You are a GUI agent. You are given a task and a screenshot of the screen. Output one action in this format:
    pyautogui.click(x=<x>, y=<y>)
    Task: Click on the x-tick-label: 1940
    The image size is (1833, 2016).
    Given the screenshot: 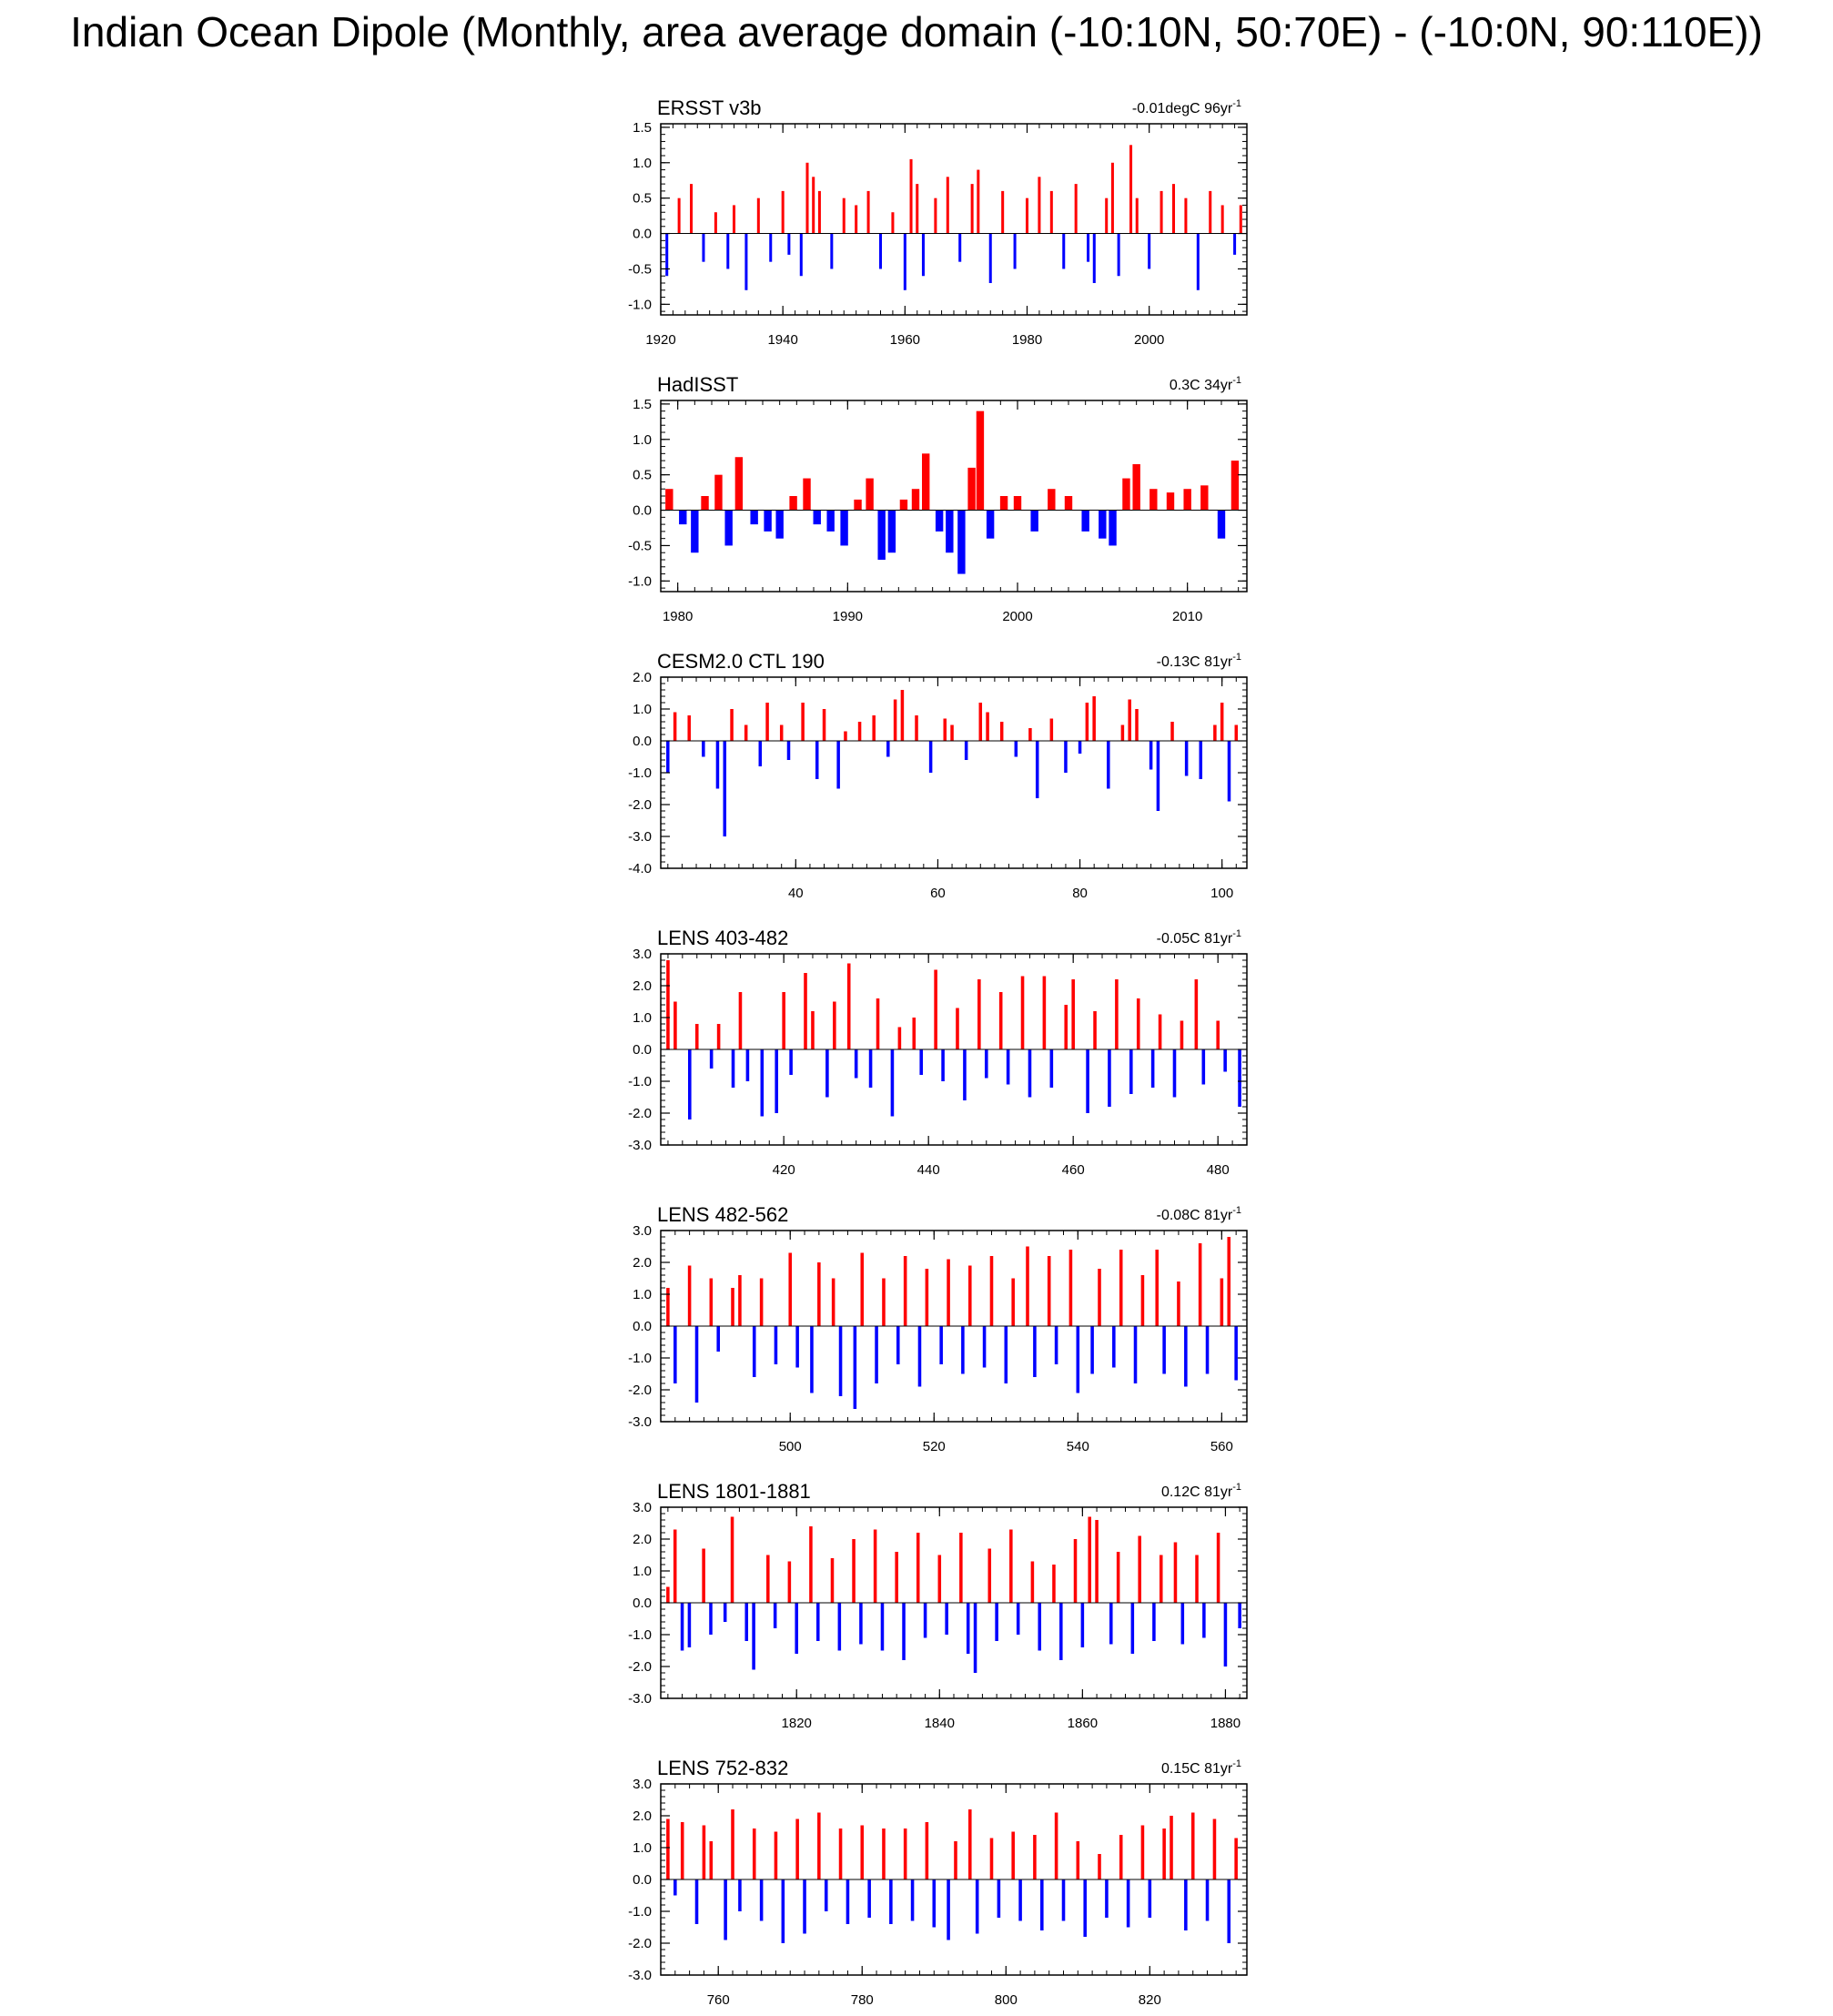 What is the action you would take?
    pyautogui.click(x=782, y=340)
    